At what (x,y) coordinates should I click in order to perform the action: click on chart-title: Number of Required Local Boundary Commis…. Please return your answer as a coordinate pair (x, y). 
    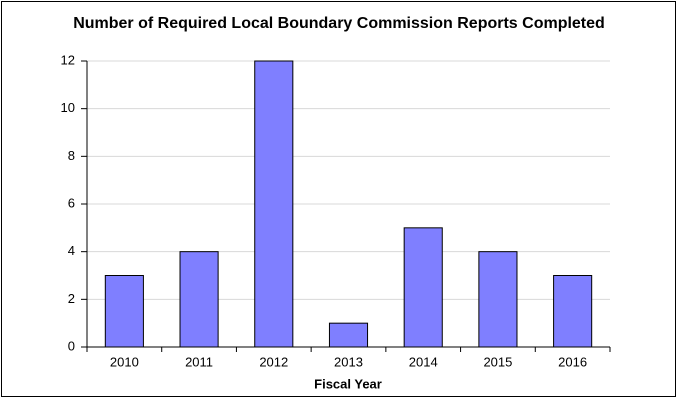
    Looking at the image, I should click on (339, 23).